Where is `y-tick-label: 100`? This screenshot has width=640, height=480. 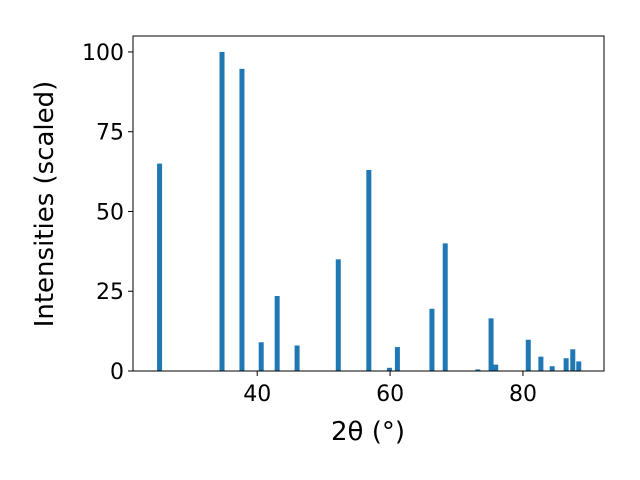 y-tick-label: 100 is located at coordinates (103, 53).